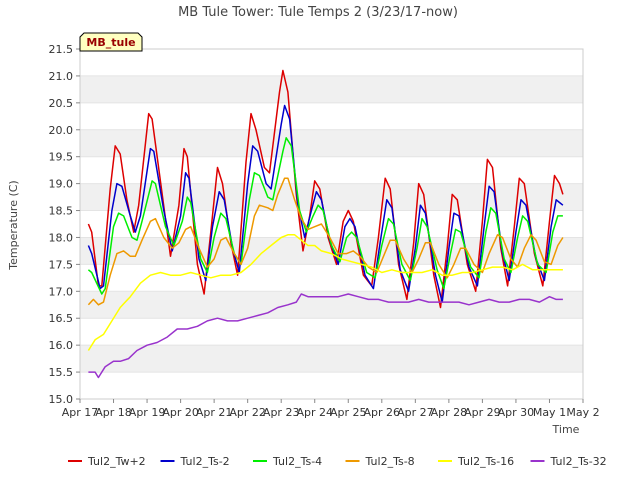 The image size is (640, 484). Describe the element at coordinates (61, 237) in the screenshot. I see `y-tick-label: 18.0` at that location.